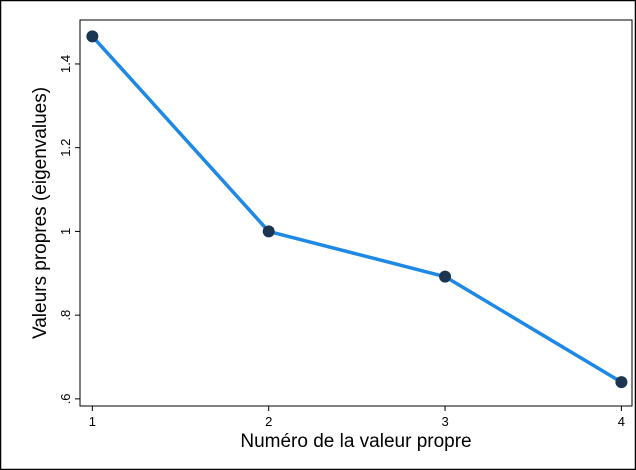 The width and height of the screenshot is (636, 470). I want to click on x-tick-label: 1, so click(92, 421).